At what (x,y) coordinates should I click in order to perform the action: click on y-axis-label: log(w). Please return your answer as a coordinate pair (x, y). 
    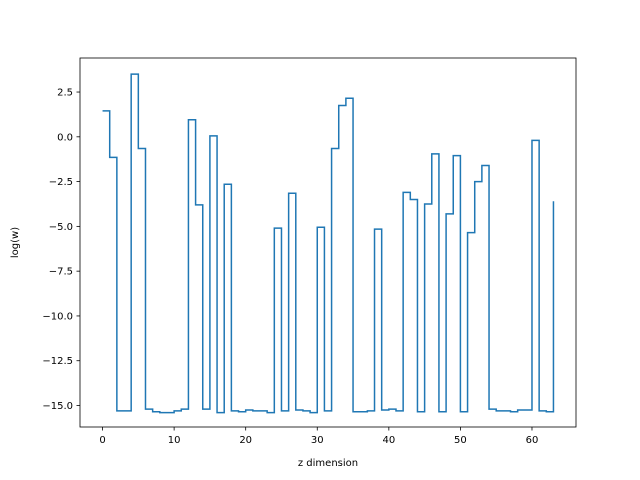
    Looking at the image, I should click on (15, 242).